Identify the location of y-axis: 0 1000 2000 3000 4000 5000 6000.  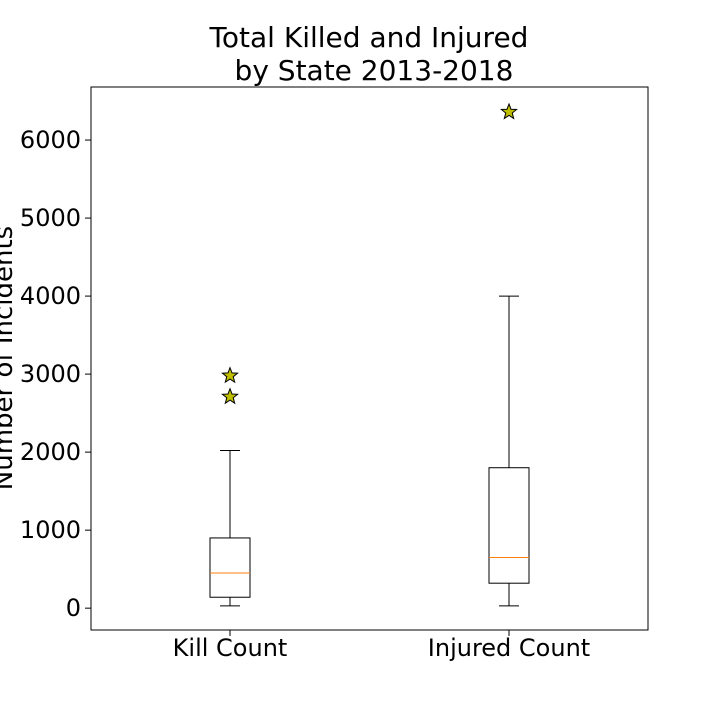
(55, 374).